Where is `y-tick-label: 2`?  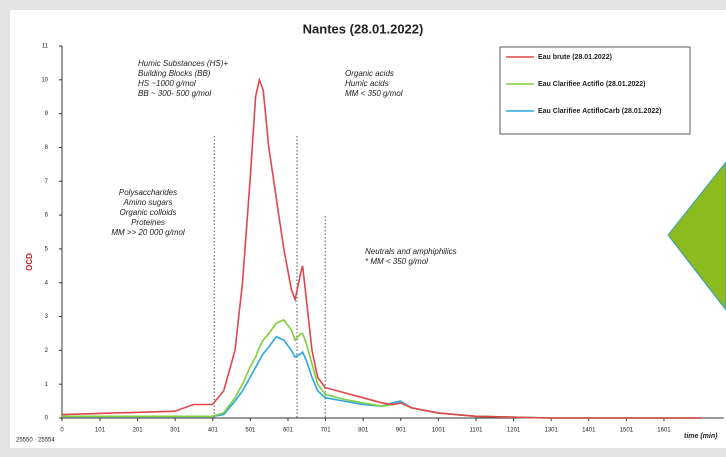
y-tick-label: 2 is located at coordinates (47, 351).